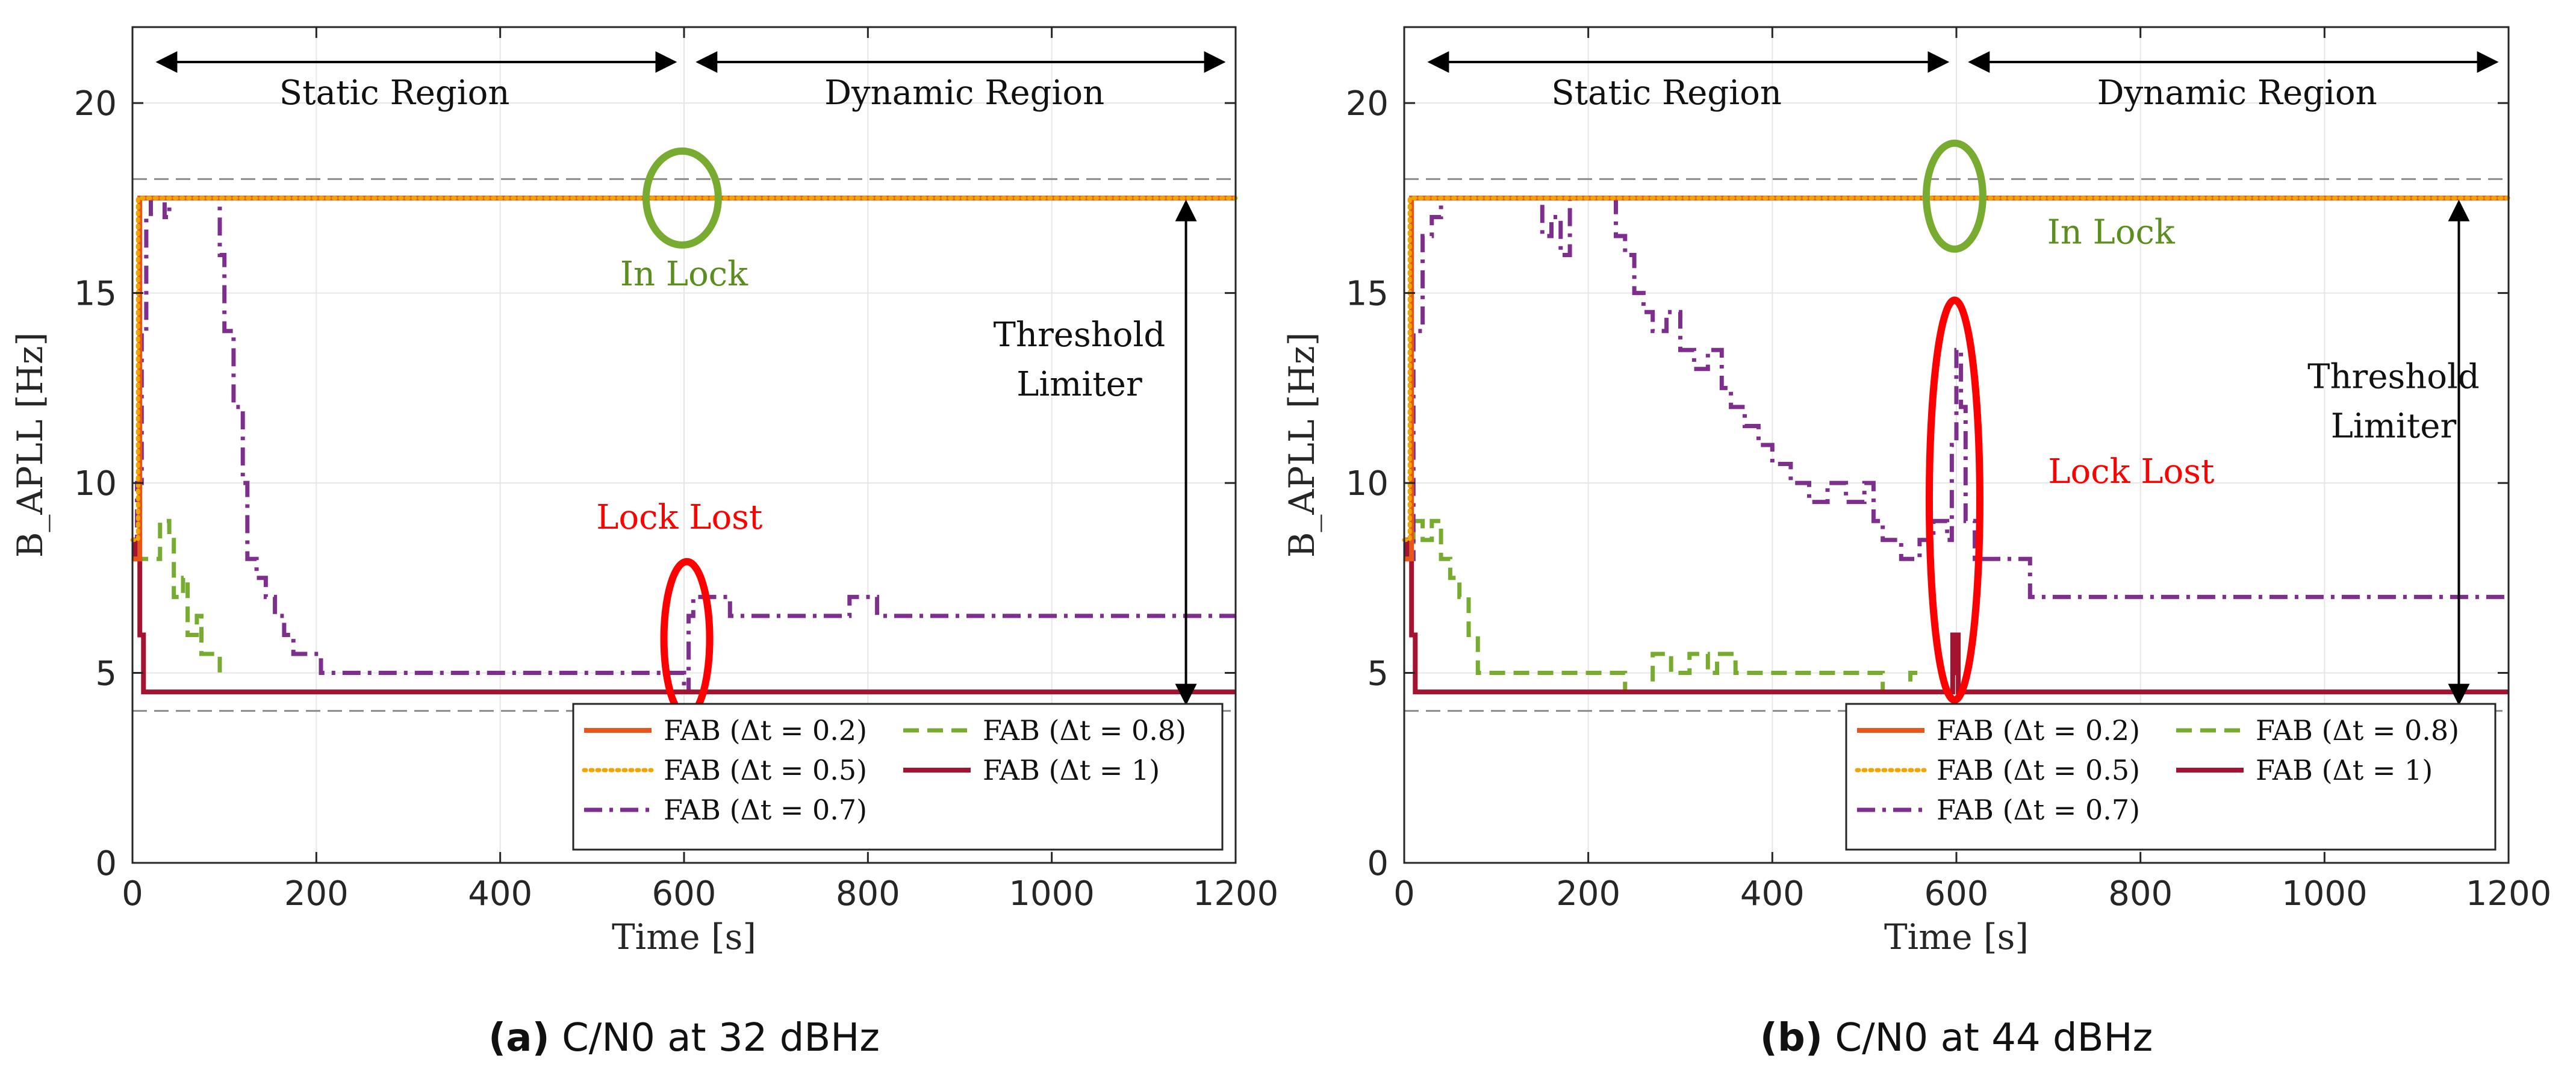 Image resolution: width=2576 pixels, height=1073 pixels. Describe the element at coordinates (1994, 1038) in the screenshot. I see `caption-text: C/N0 at 44 dBHz` at that location.